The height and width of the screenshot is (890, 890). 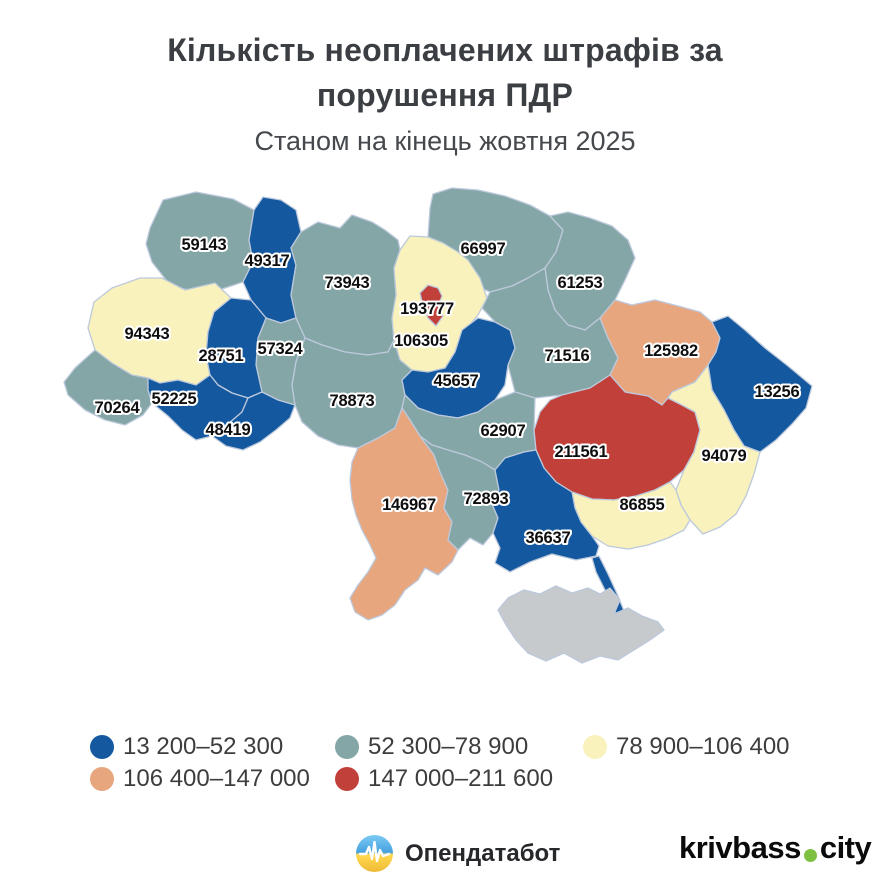 I want to click on legend-item-3: 78 900–106 400, so click(x=686, y=747).